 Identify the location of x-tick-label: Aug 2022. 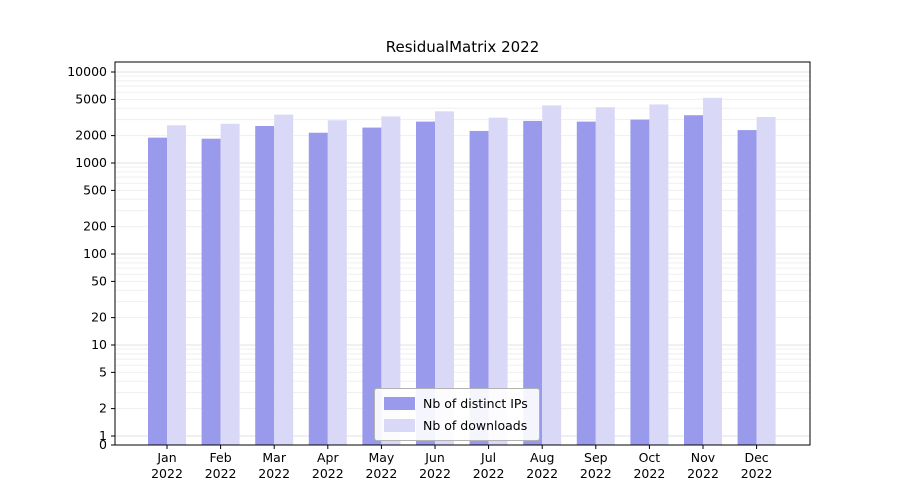
(542, 465).